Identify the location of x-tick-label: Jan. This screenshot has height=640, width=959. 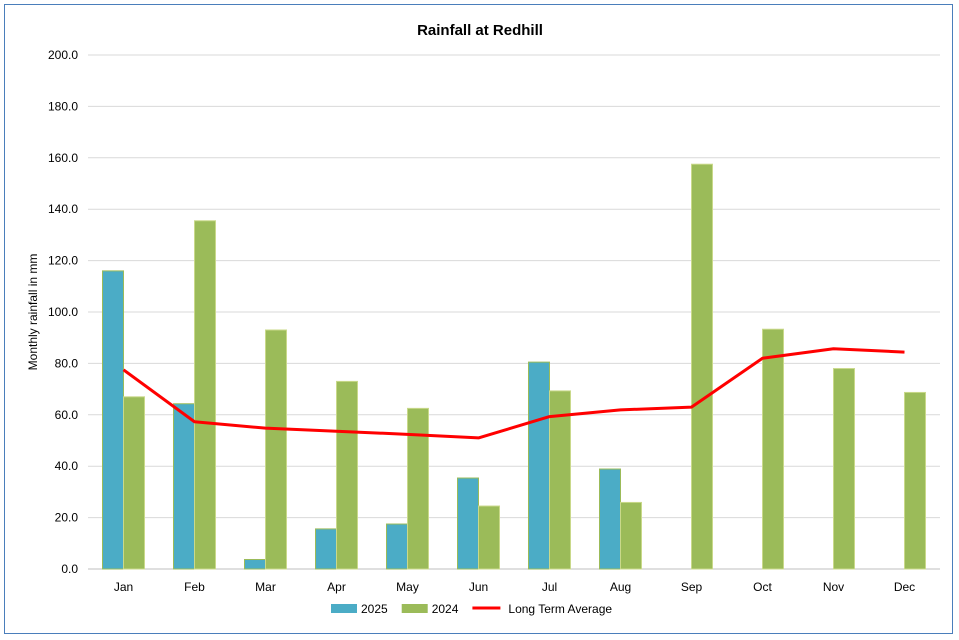
(123, 587).